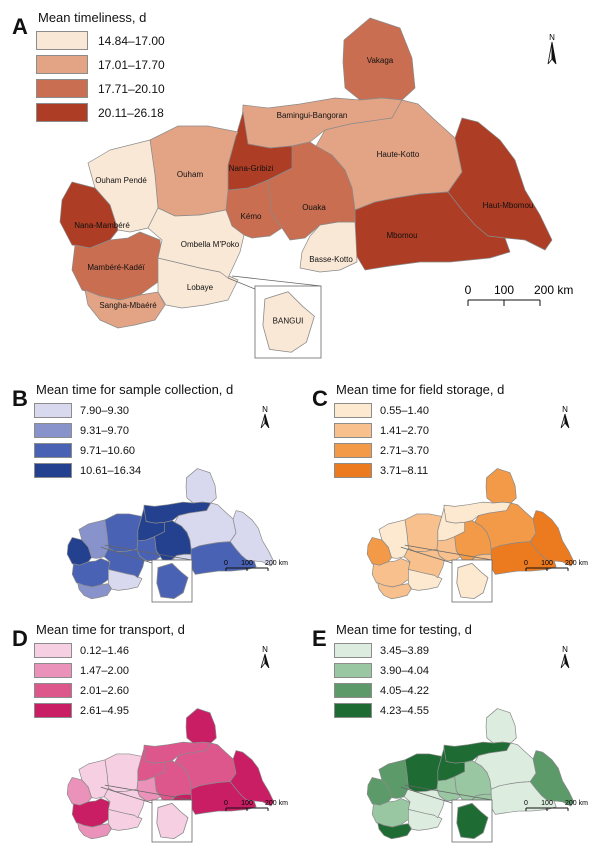  I want to click on legend-item: 0.55–1.40, so click(381, 410).